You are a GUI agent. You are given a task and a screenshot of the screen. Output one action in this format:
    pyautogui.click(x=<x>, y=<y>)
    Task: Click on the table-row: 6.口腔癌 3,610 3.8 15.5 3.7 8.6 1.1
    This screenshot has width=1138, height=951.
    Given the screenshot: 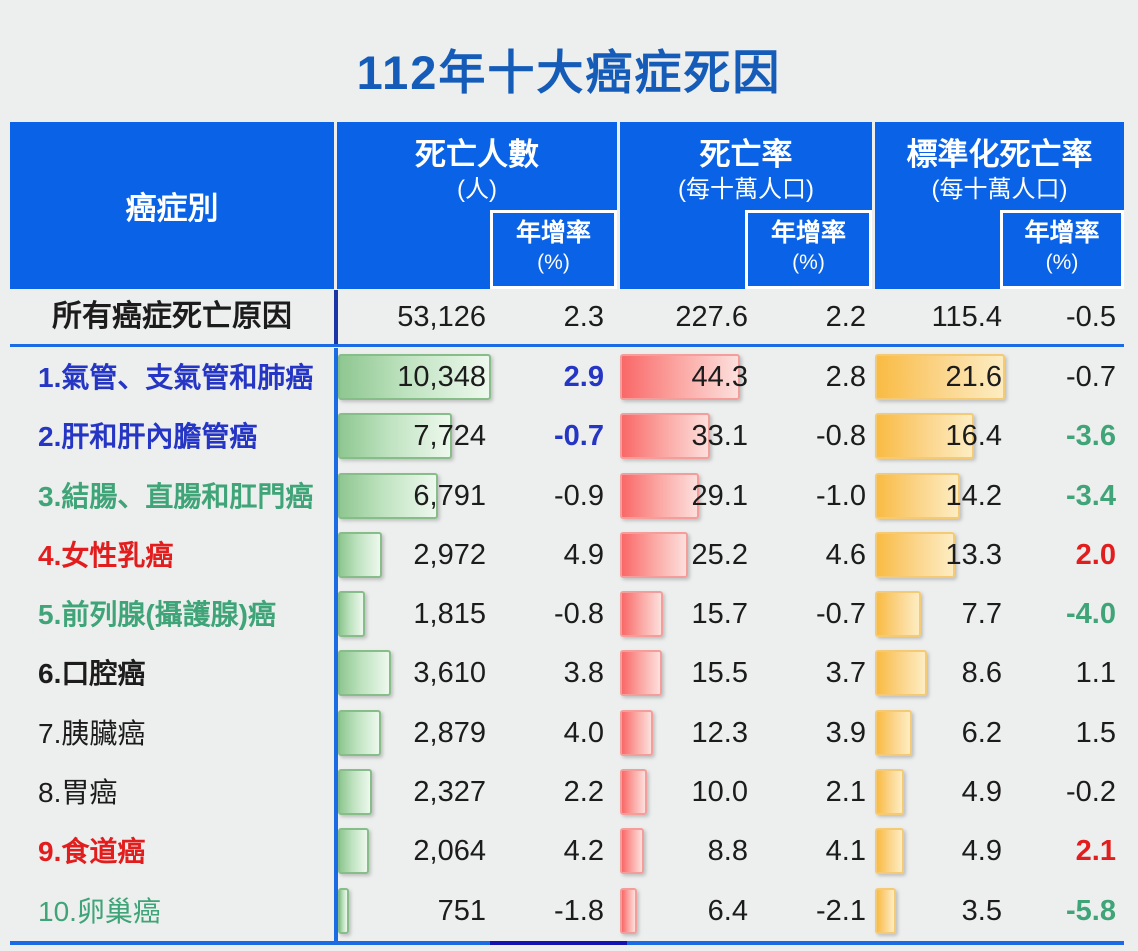 What is the action you would take?
    pyautogui.click(x=567, y=673)
    